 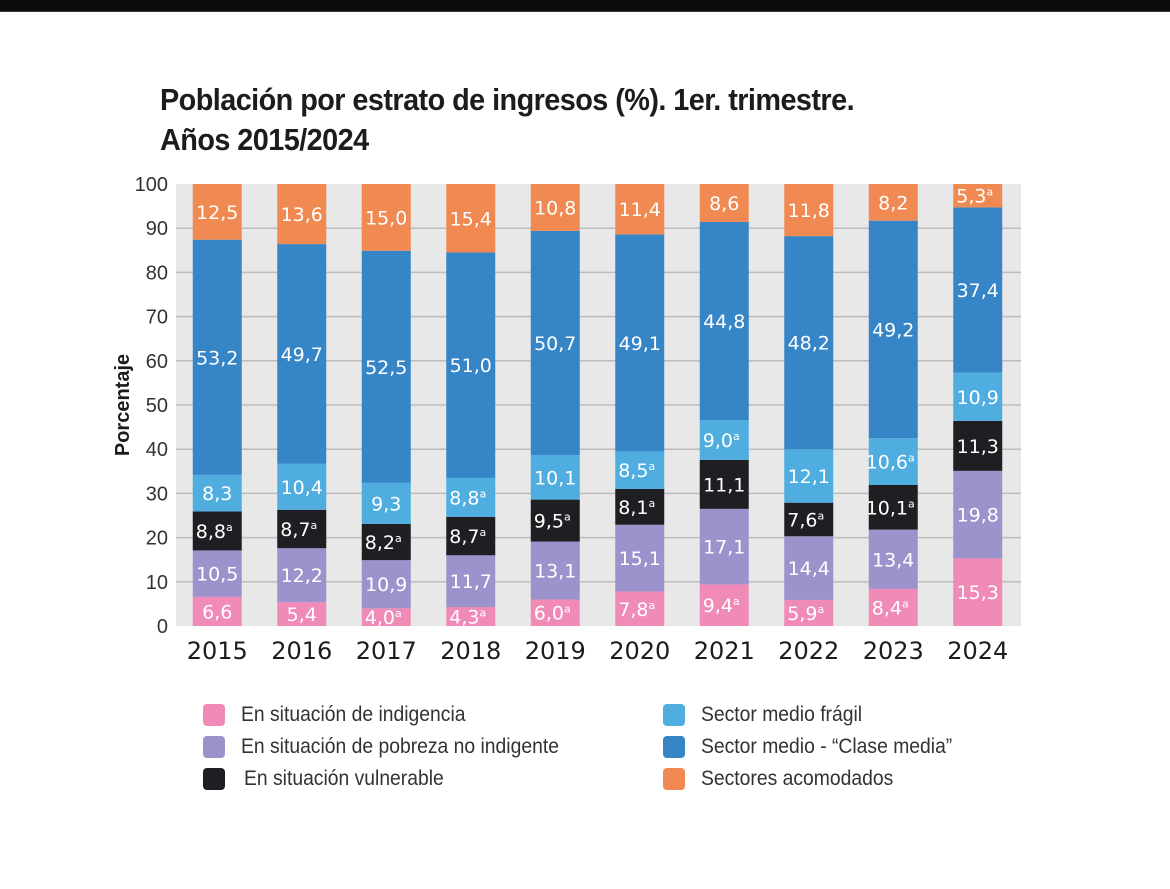 I want to click on data-label: 5,3a, so click(x=974, y=197).